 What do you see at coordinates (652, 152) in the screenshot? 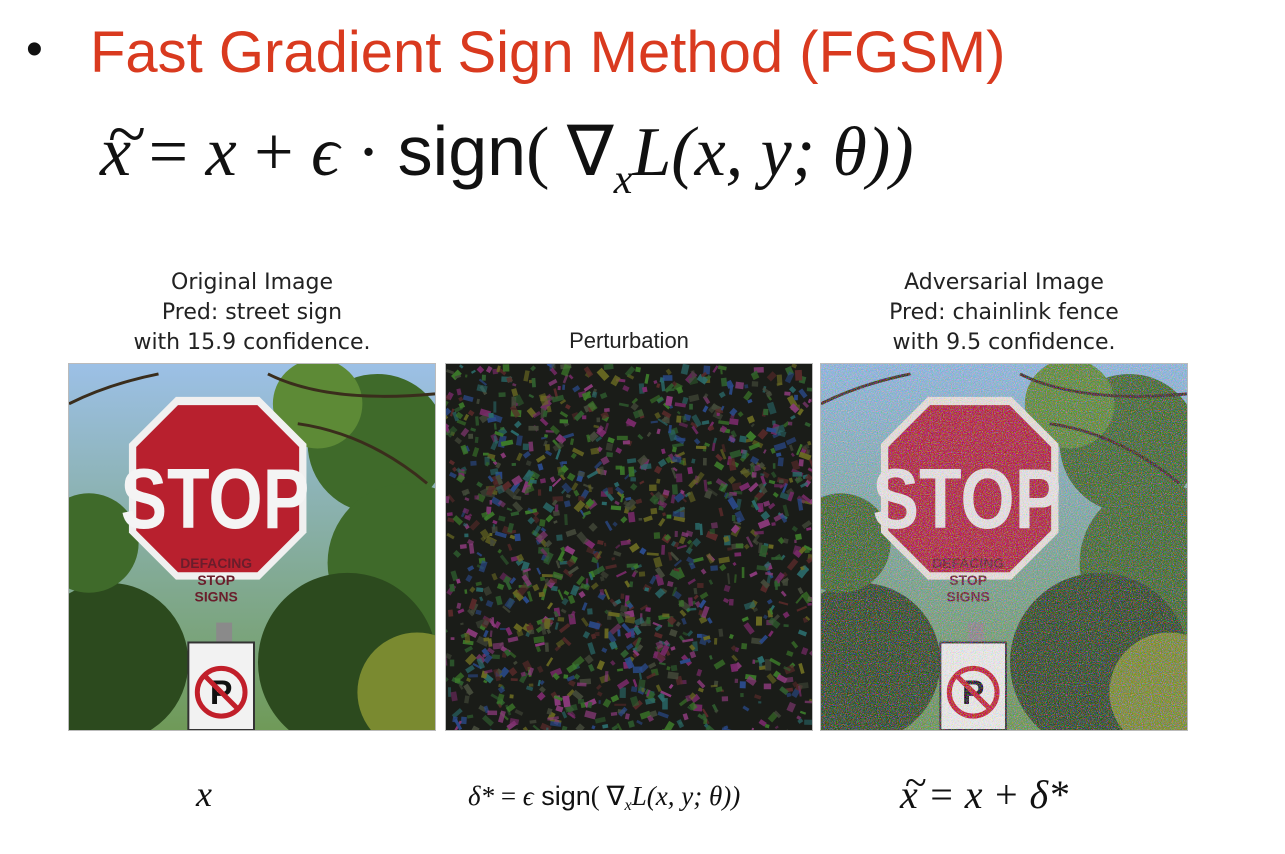
I see `formula-loss: L` at bounding box center [652, 152].